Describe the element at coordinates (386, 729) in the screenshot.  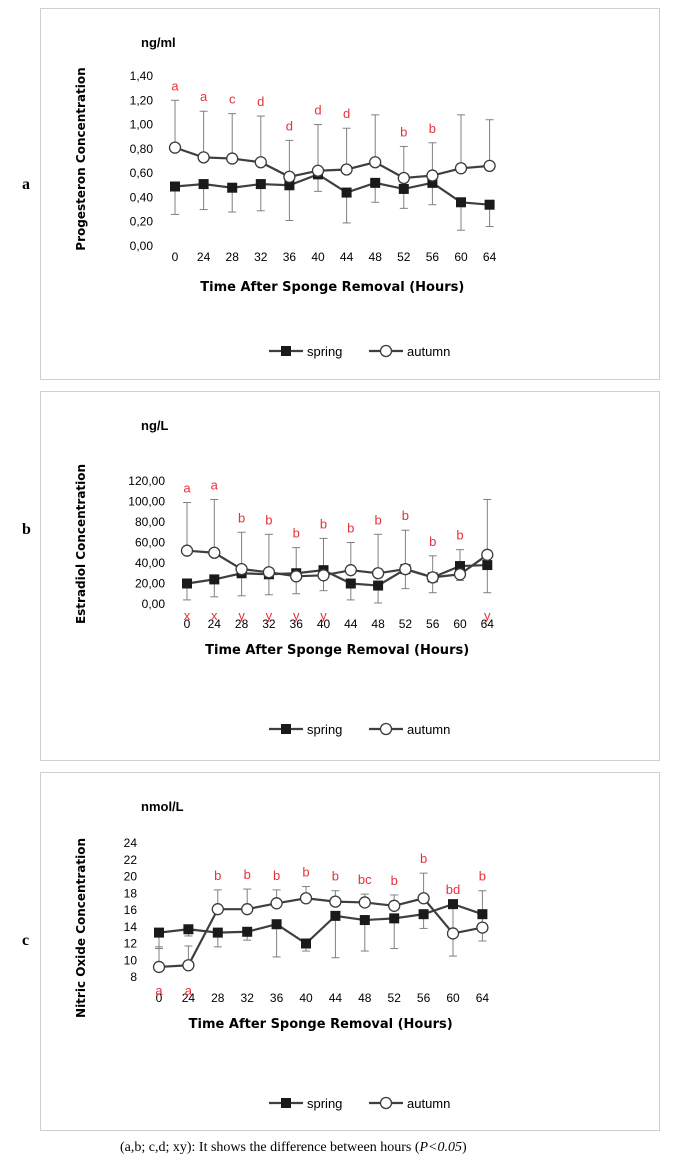
I see `legend-marker-autumn` at that location.